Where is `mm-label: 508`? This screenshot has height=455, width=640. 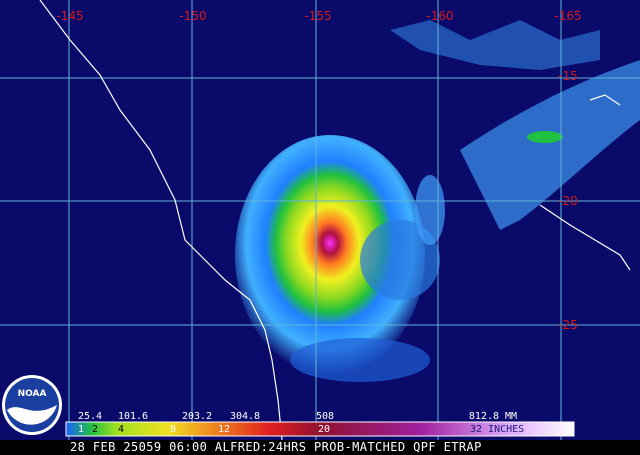
mm-label: 508 is located at coordinates (325, 416).